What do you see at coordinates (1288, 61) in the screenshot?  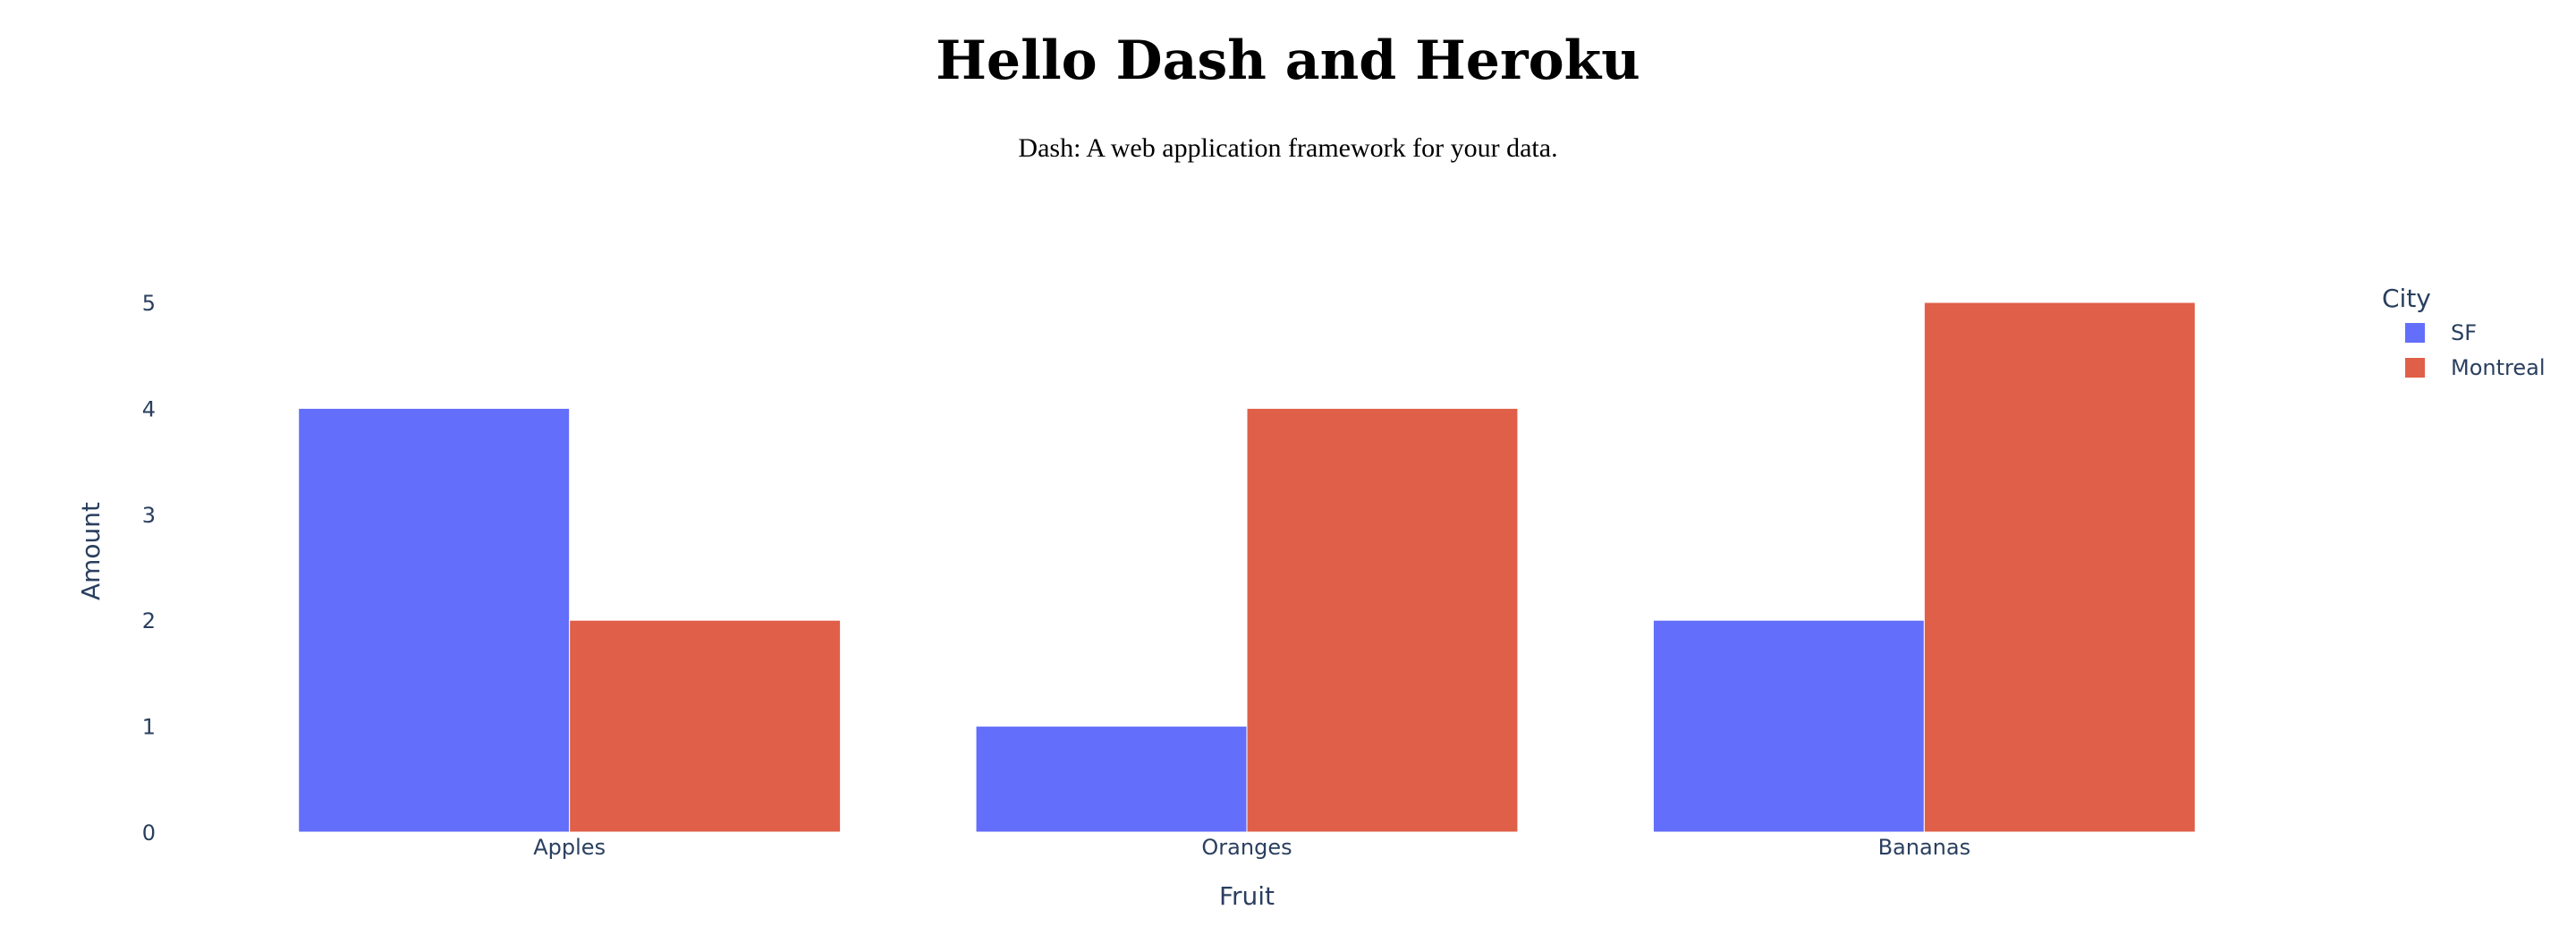 I see `page-title: Hello Dash and Heroku` at bounding box center [1288, 61].